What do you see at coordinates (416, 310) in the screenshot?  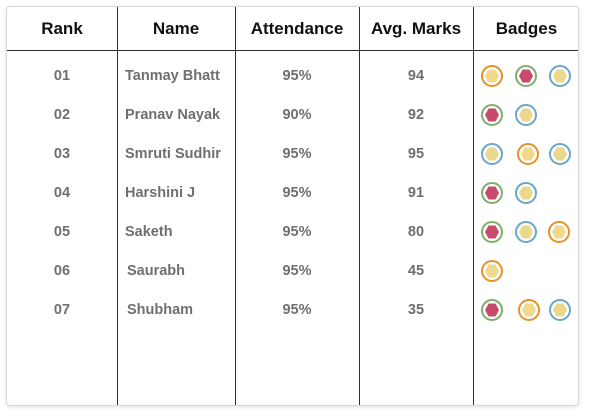 I see `avg-marks-cell: 35` at bounding box center [416, 310].